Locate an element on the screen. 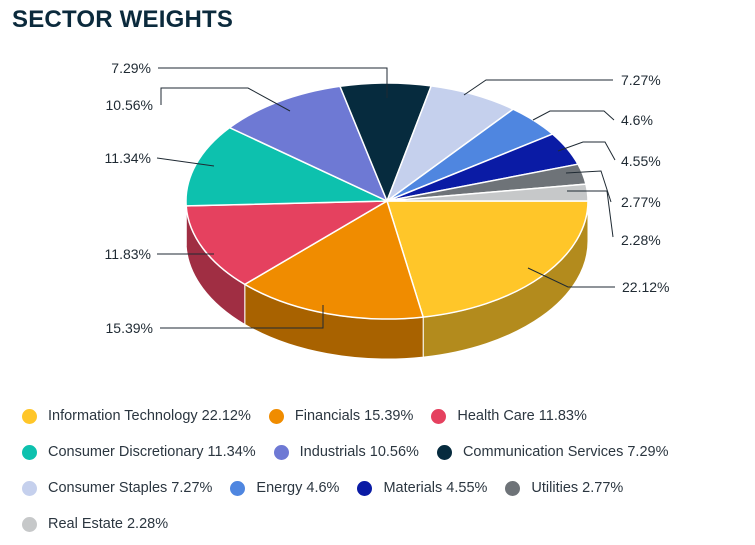  data-label-health-care: 11.83% is located at coordinates (128, 254).